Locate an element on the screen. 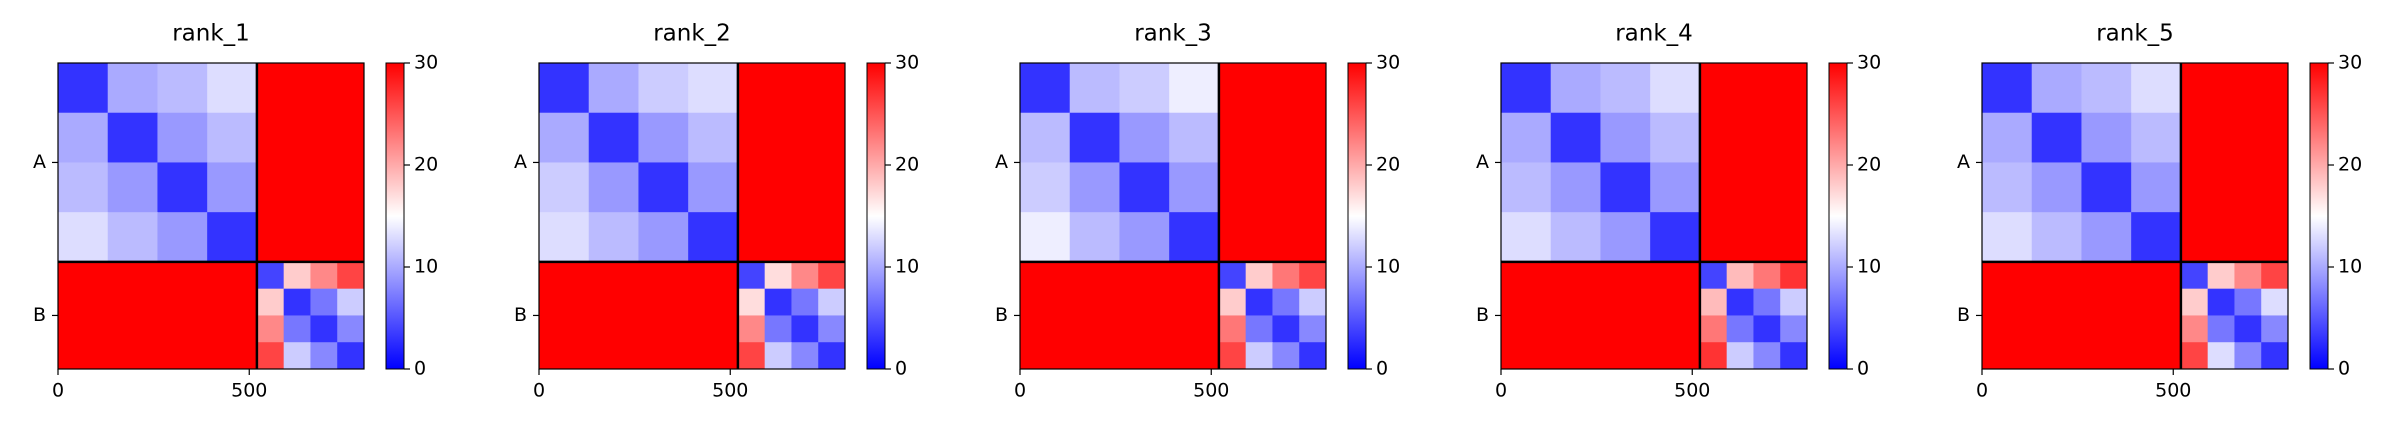 The width and height of the screenshot is (2400, 438). x-tick-label: 0 is located at coordinates (1020, 391).